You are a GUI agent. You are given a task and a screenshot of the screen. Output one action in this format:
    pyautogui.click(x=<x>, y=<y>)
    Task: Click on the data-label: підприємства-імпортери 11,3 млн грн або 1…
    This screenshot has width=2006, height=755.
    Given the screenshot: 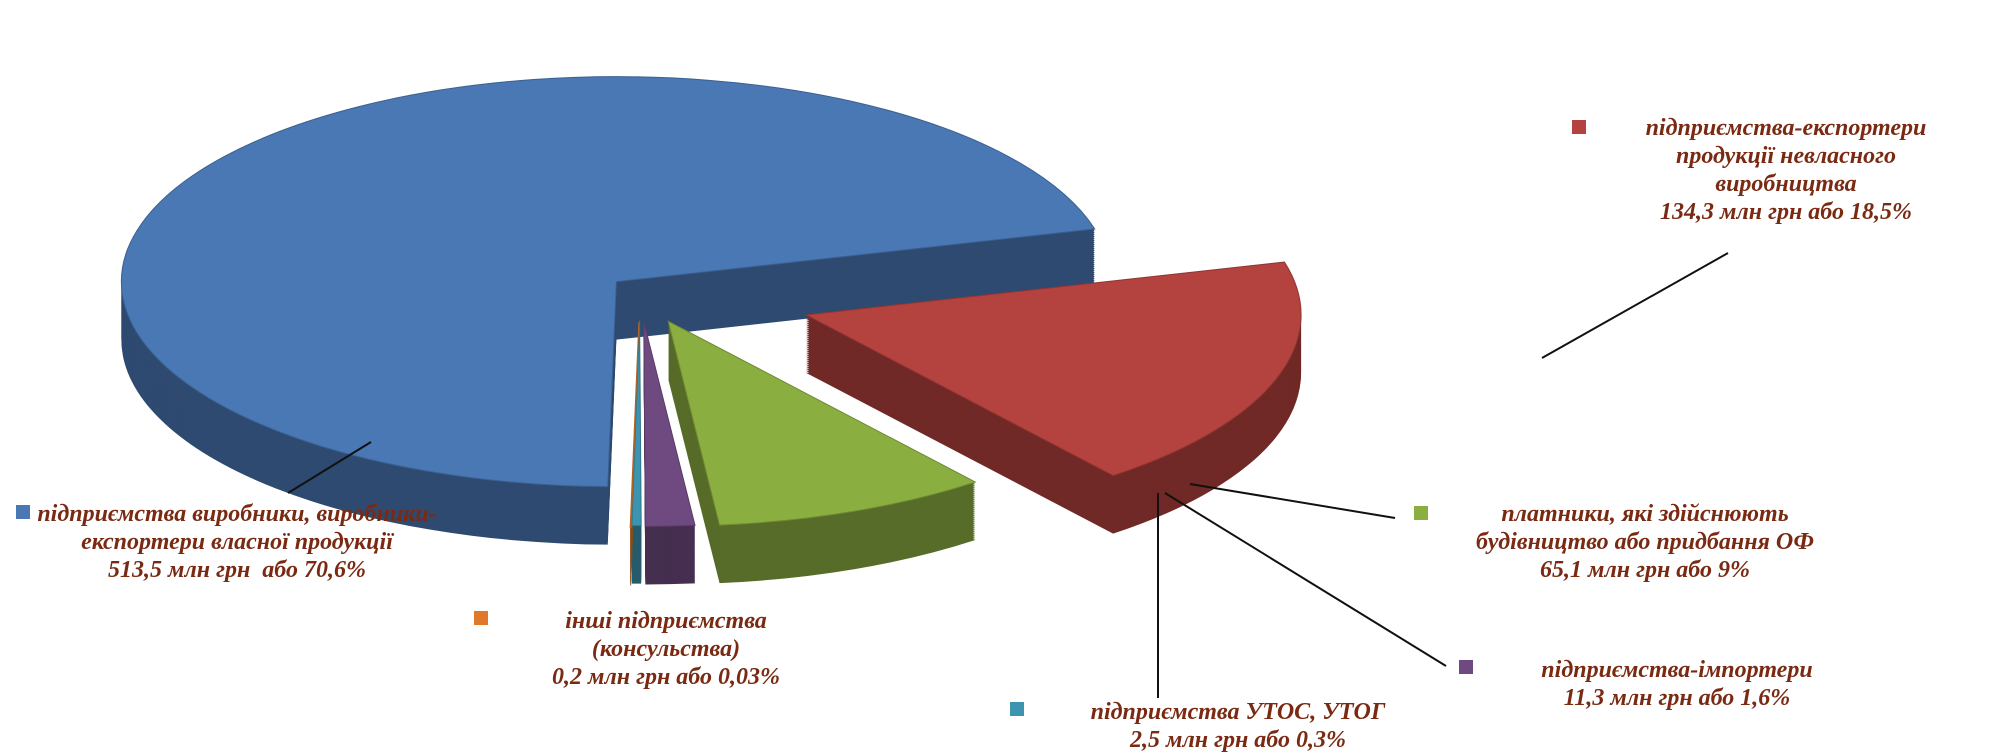 What is the action you would take?
    pyautogui.click(x=1677, y=684)
    